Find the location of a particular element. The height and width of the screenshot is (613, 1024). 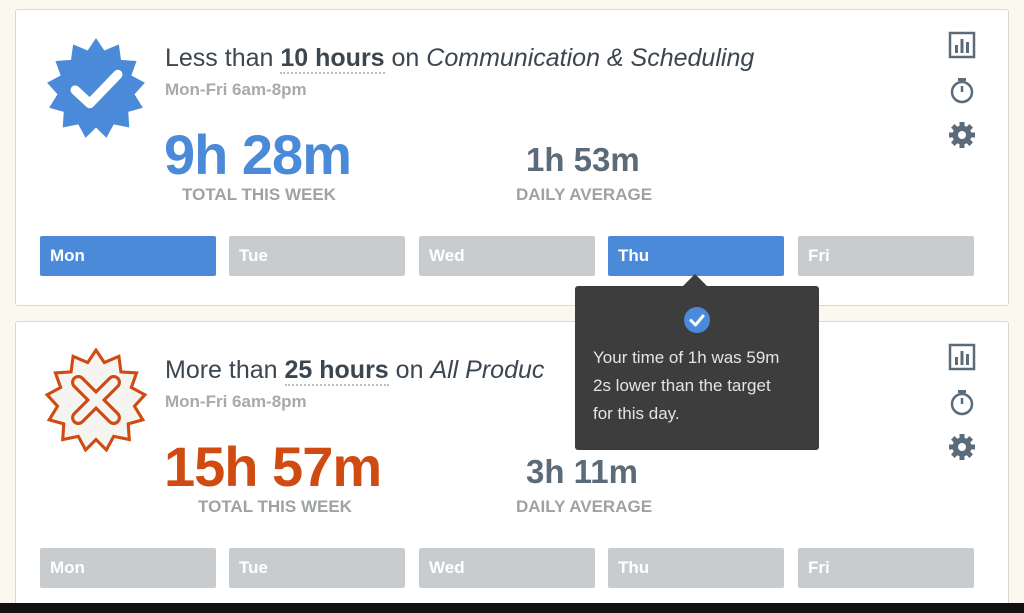

tooltip-line: 2s lower than the target is located at coordinates (682, 385).